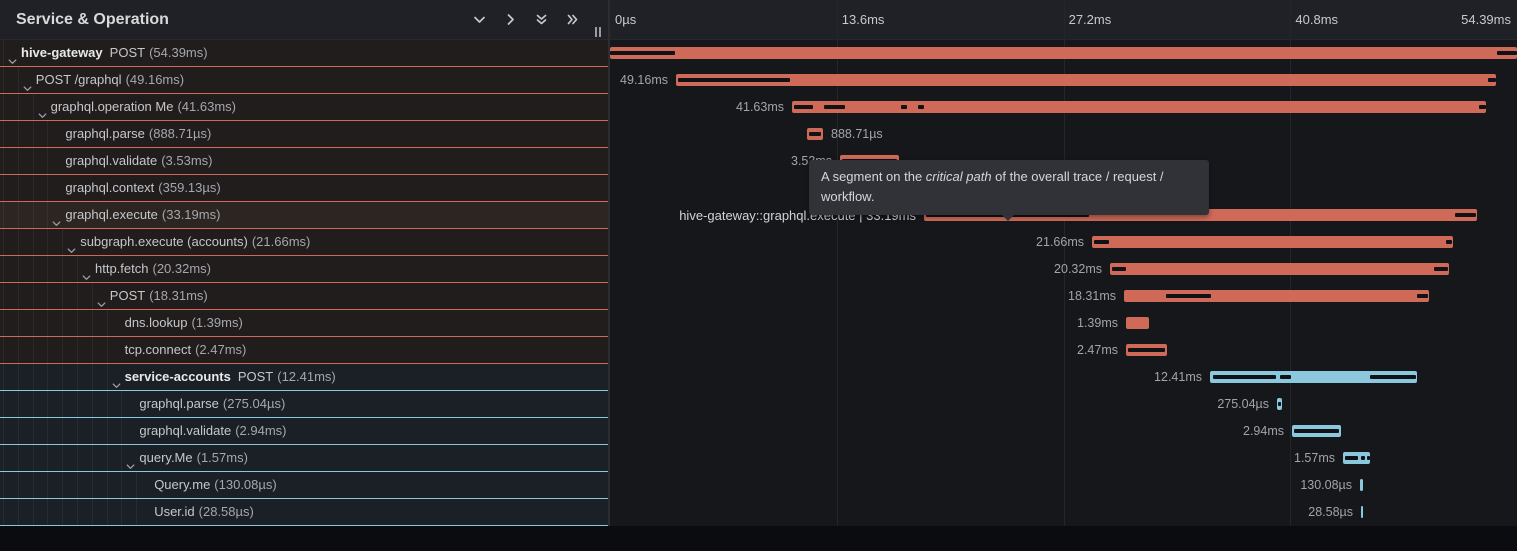 This screenshot has width=1517, height=551. Describe the element at coordinates (191, 214) in the screenshot. I see `span-duration: (33.19ms)` at that location.